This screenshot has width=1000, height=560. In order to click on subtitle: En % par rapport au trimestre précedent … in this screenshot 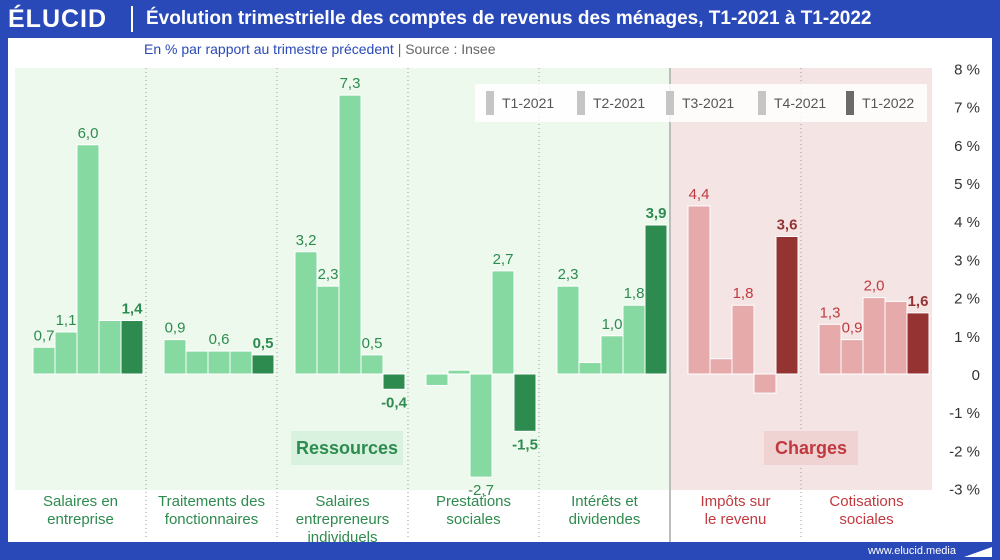, I will do `click(320, 49)`.